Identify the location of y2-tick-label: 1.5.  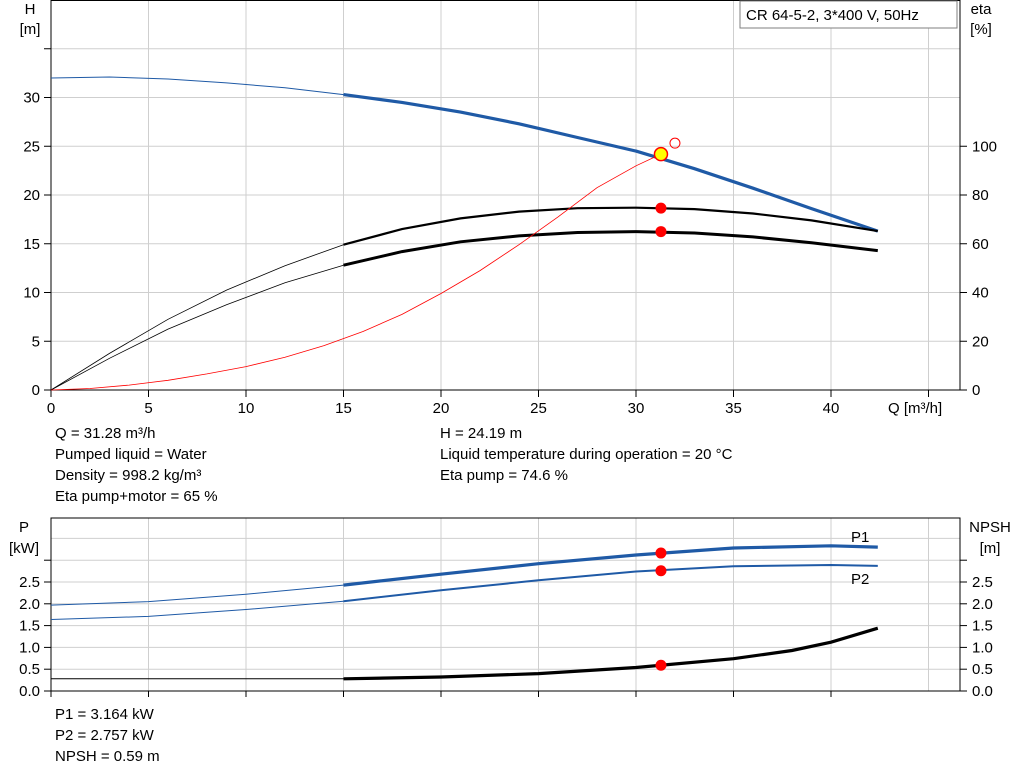
(982, 626).